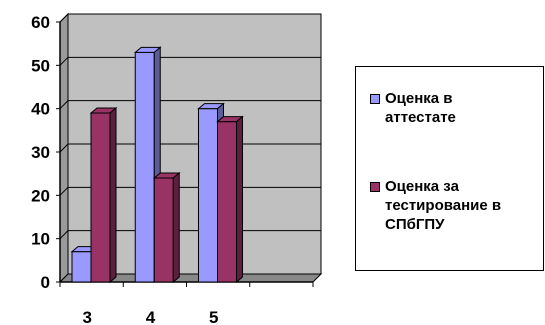  What do you see at coordinates (40, 22) in the screenshot?
I see `y-tick-label: 60` at bounding box center [40, 22].